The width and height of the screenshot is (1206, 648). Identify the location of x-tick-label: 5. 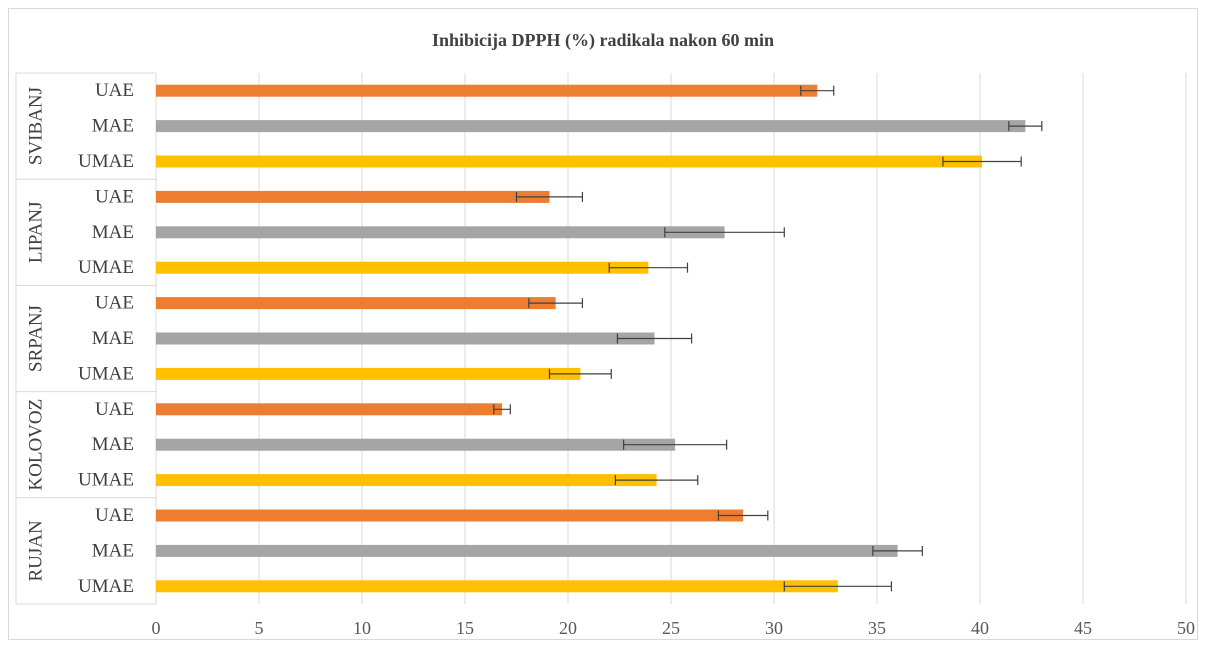
(259, 628).